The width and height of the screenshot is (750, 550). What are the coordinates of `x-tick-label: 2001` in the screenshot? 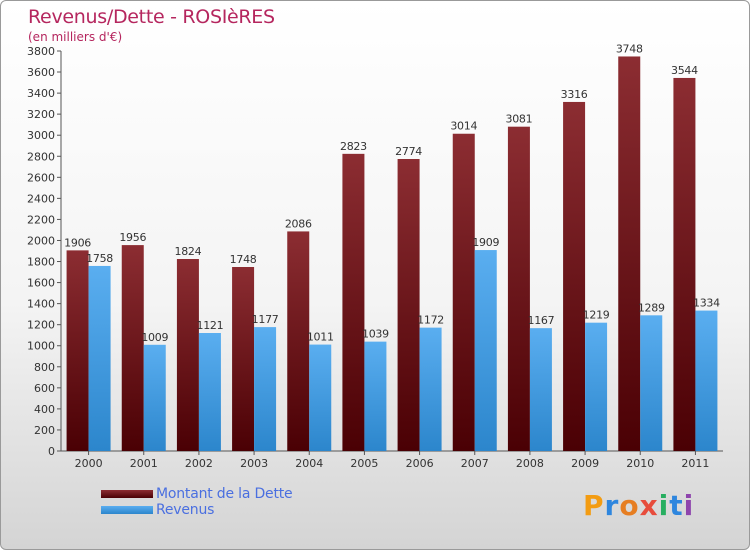 It's located at (144, 463).